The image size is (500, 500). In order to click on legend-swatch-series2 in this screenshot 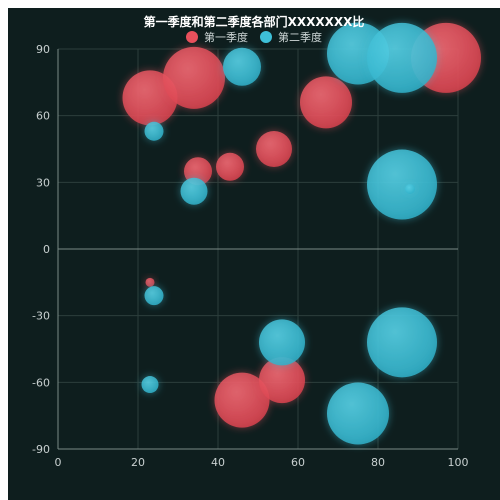, I will do `click(266, 37)`.